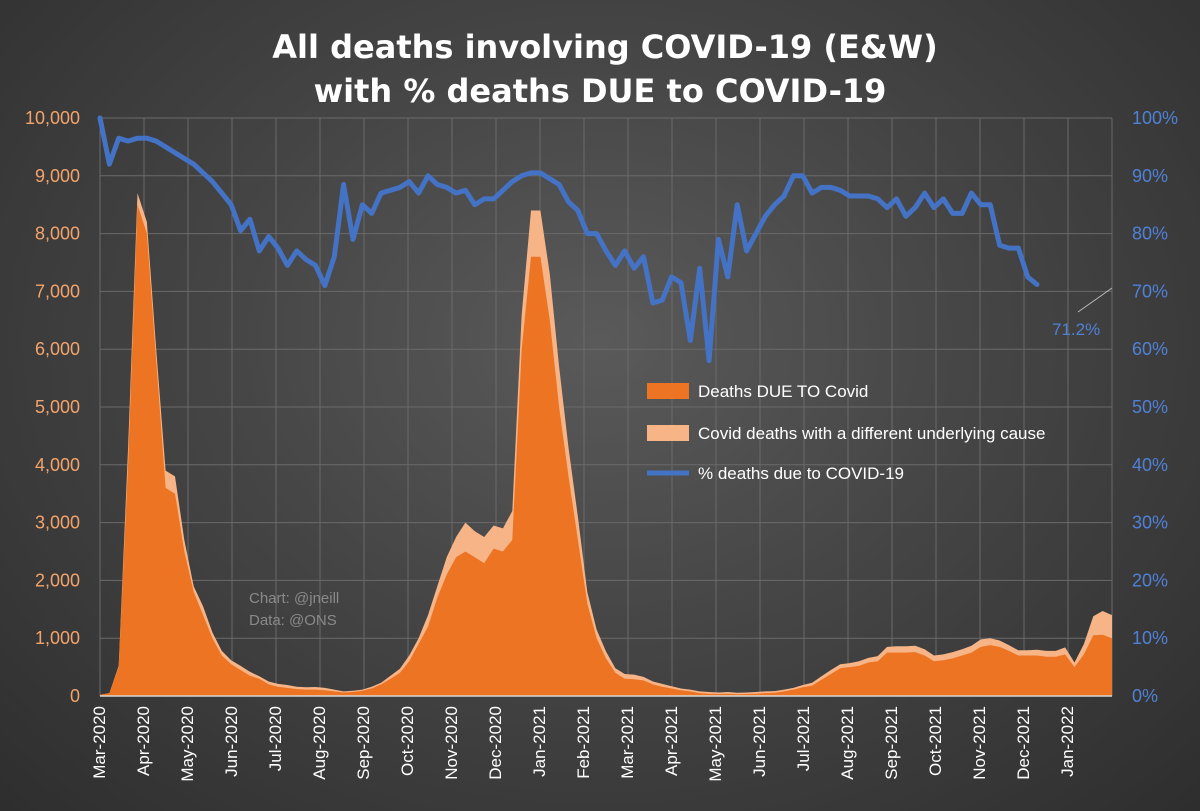  Describe the element at coordinates (57, 638) in the screenshot. I see `y-left-tick-label: 1,000` at that location.